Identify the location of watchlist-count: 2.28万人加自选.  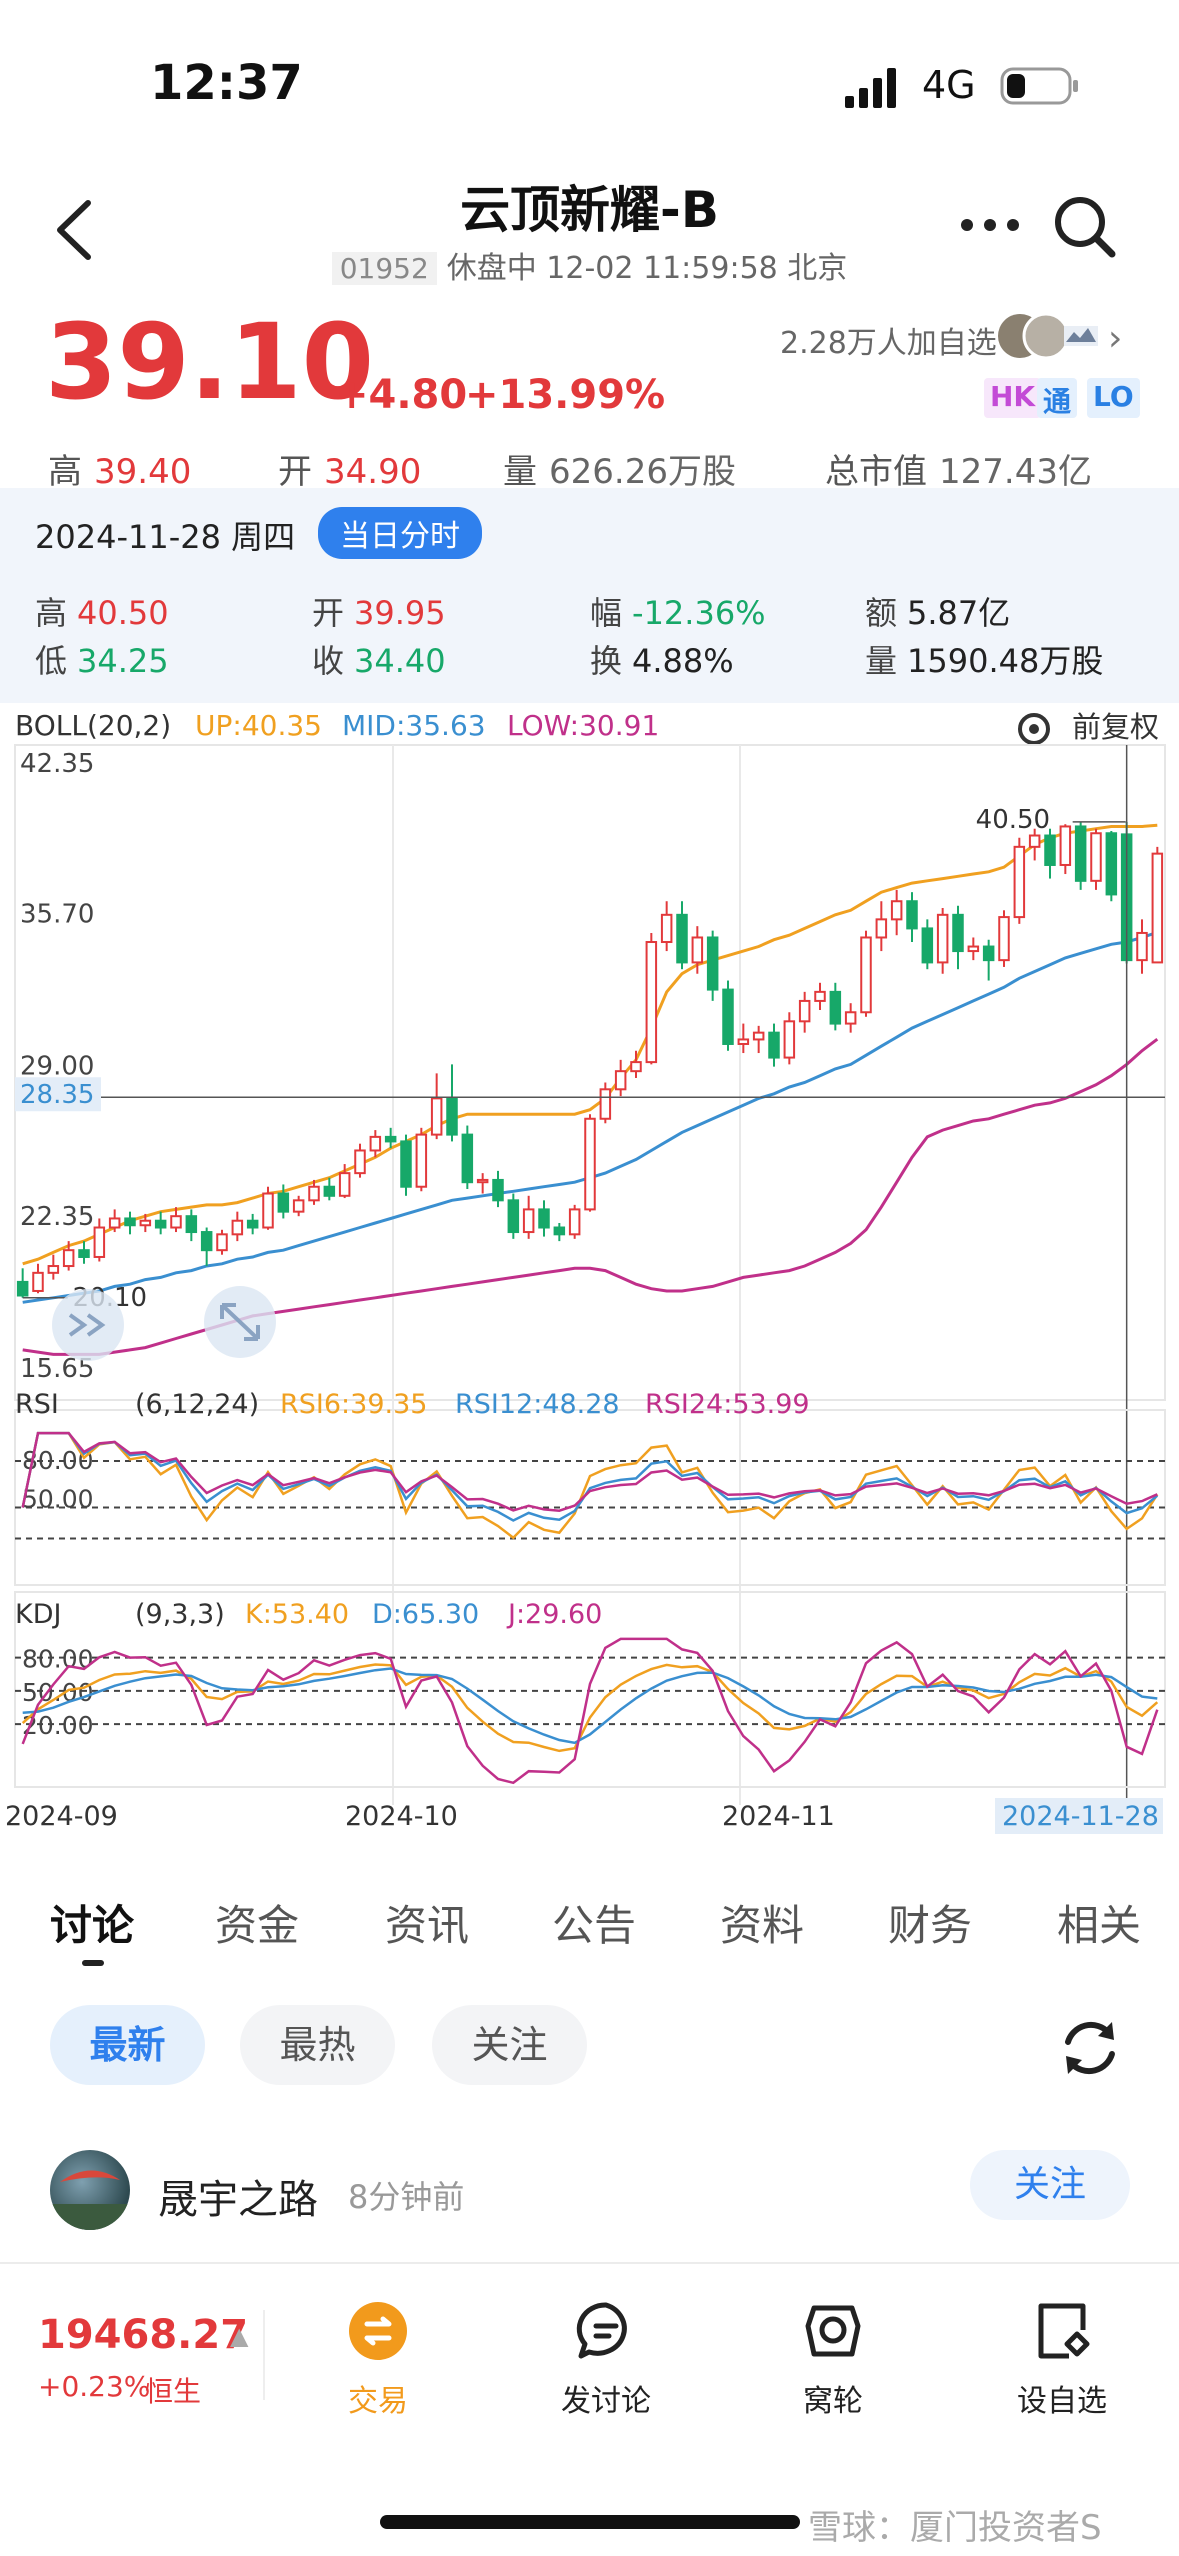
(888, 343).